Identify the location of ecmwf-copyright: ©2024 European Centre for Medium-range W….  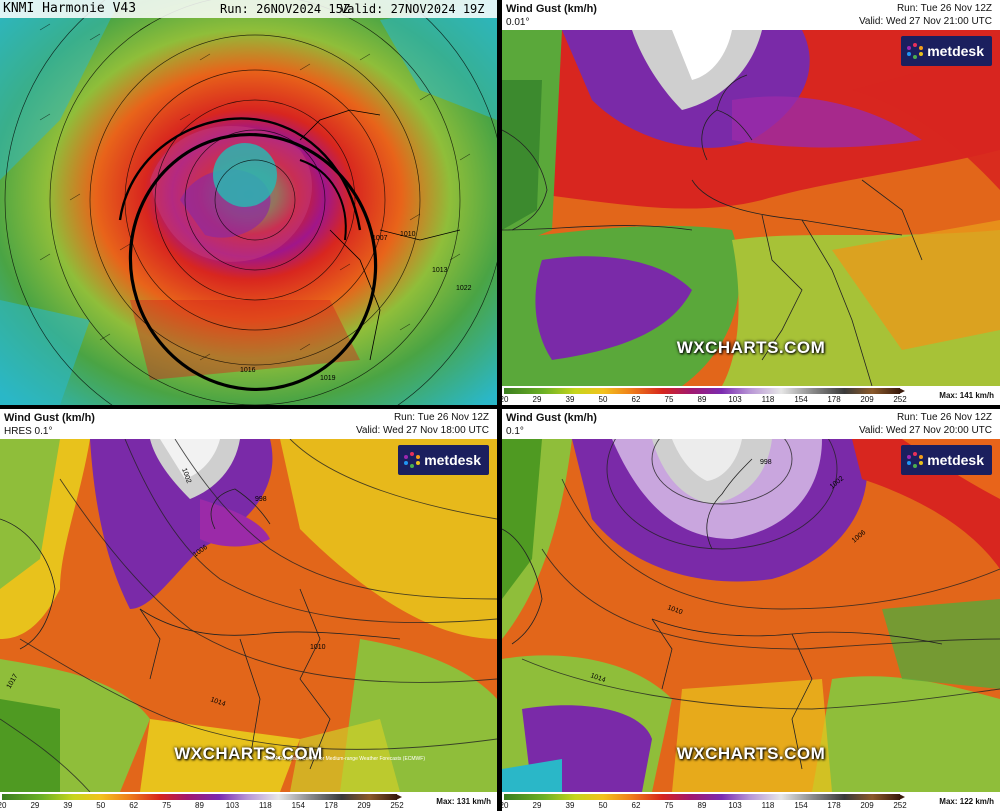
(343, 759).